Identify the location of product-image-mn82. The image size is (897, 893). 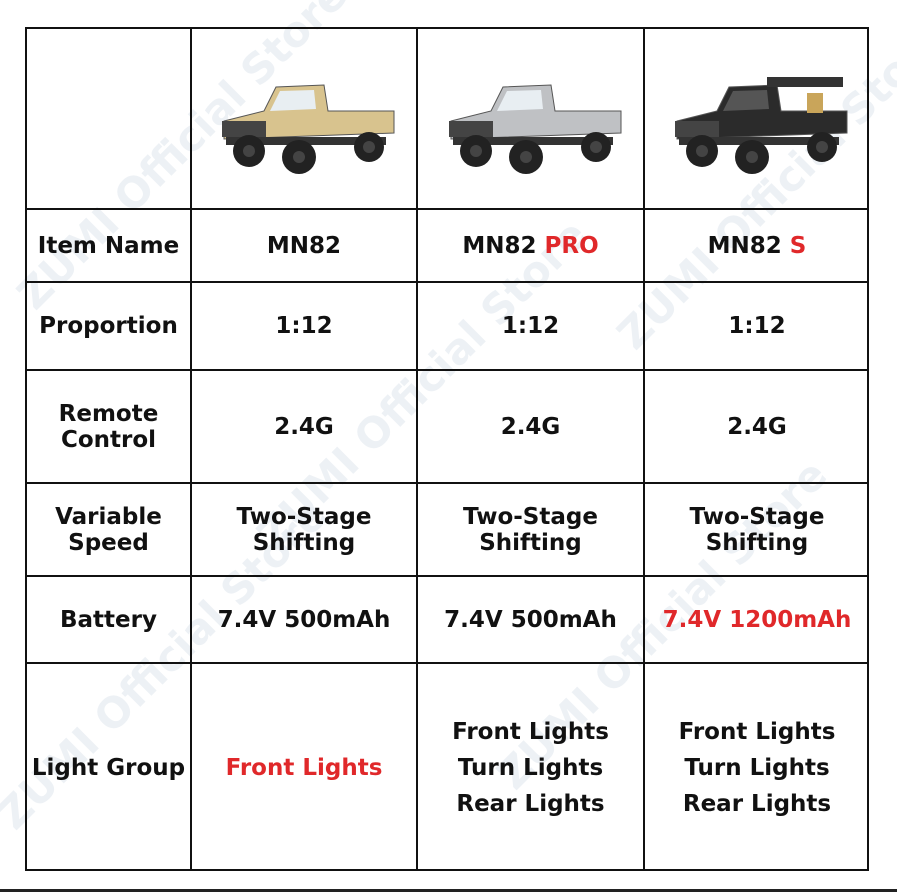
(304, 118).